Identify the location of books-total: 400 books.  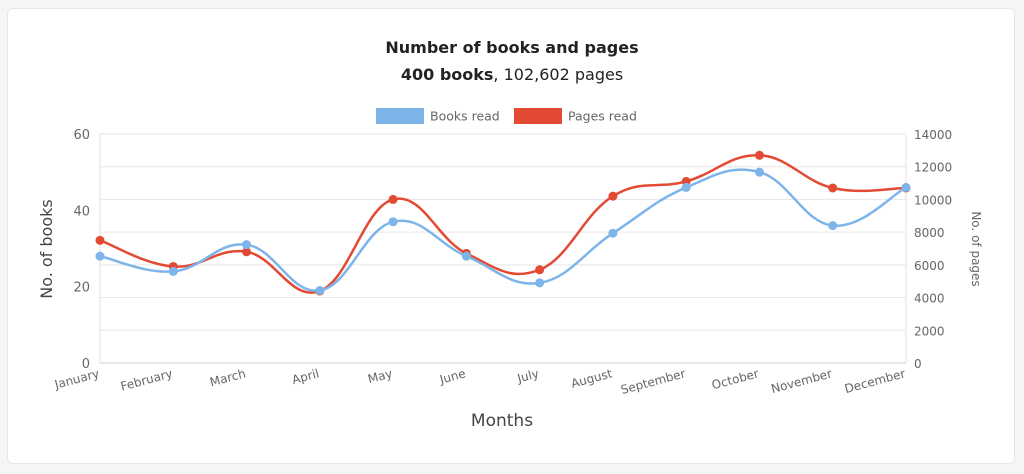
(447, 74).